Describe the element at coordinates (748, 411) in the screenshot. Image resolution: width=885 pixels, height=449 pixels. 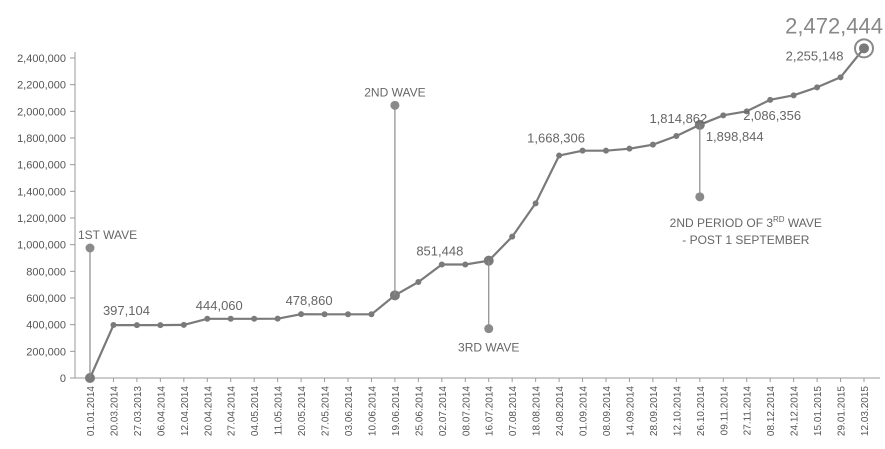
I see `x-tick-label: 27.11.2014` at that location.